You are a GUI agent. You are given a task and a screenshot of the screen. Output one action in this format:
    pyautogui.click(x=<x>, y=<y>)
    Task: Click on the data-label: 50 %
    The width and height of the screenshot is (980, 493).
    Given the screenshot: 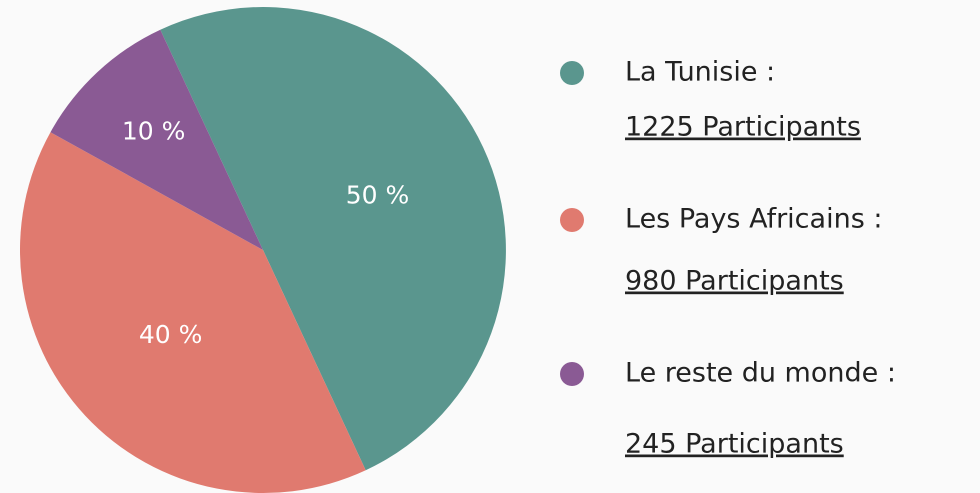 What is the action you would take?
    pyautogui.click(x=378, y=195)
    